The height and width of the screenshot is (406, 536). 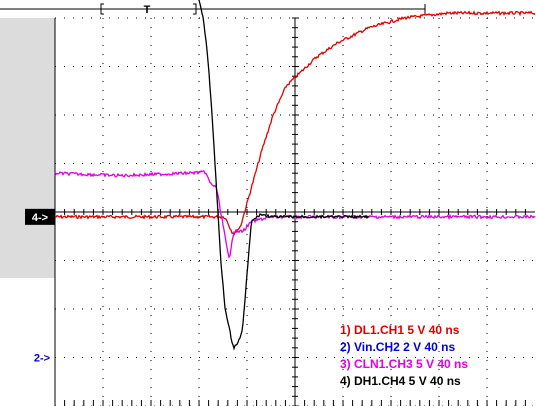 I want to click on left-gray-panel, so click(x=27, y=148).